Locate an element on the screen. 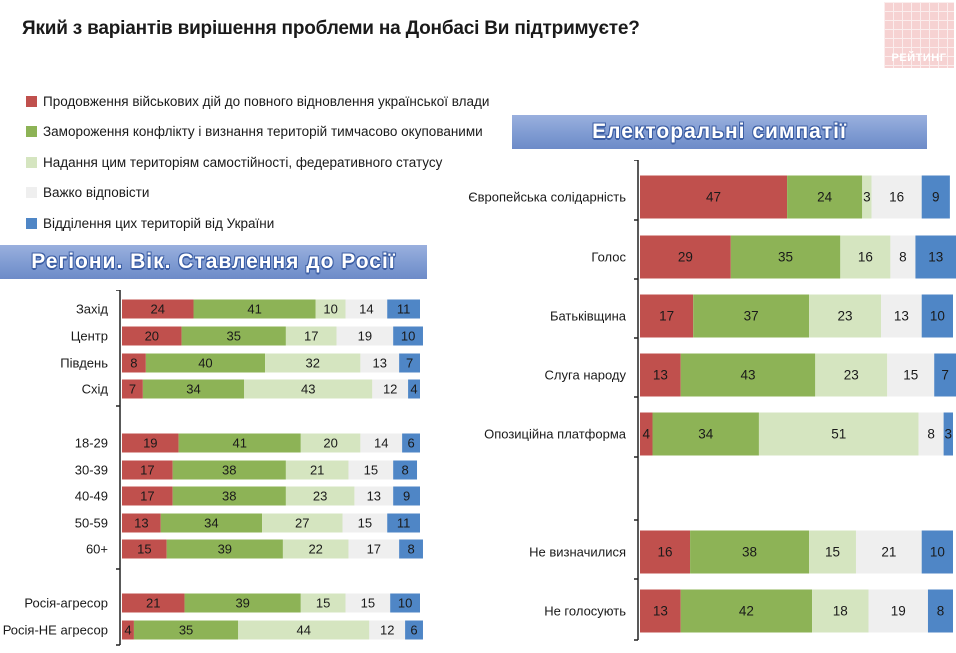 The height and width of the screenshot is (653, 956). chart-banner-regions: Регіони. Вік. Ставлення до Росії is located at coordinates (213, 262).